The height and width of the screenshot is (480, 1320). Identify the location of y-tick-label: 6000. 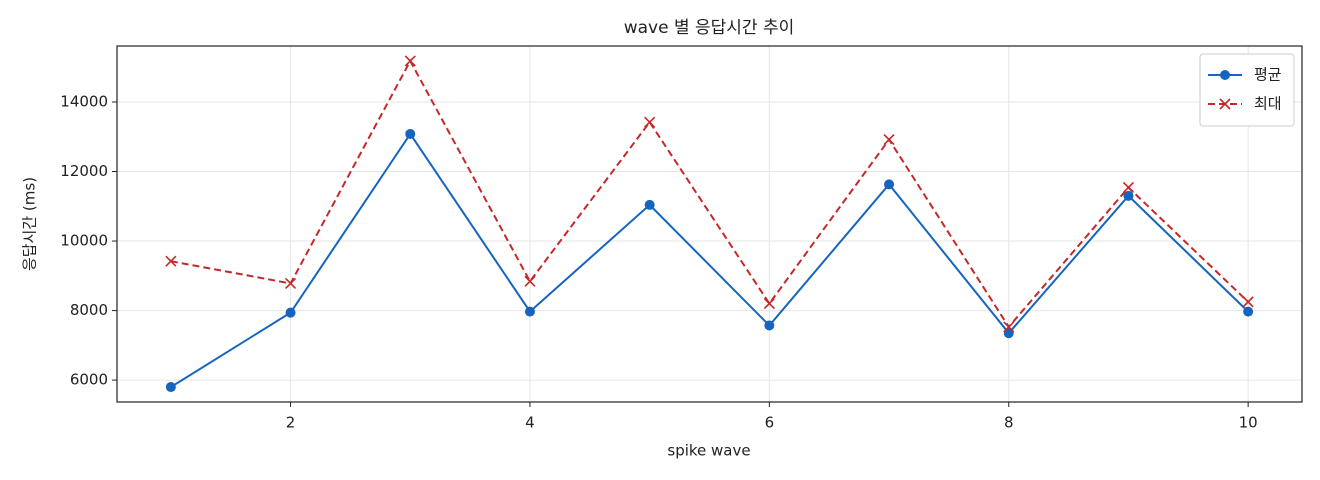
(89, 380).